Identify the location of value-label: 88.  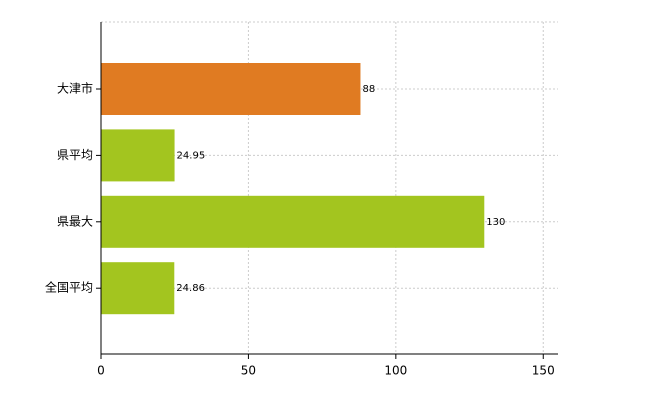
(368, 89).